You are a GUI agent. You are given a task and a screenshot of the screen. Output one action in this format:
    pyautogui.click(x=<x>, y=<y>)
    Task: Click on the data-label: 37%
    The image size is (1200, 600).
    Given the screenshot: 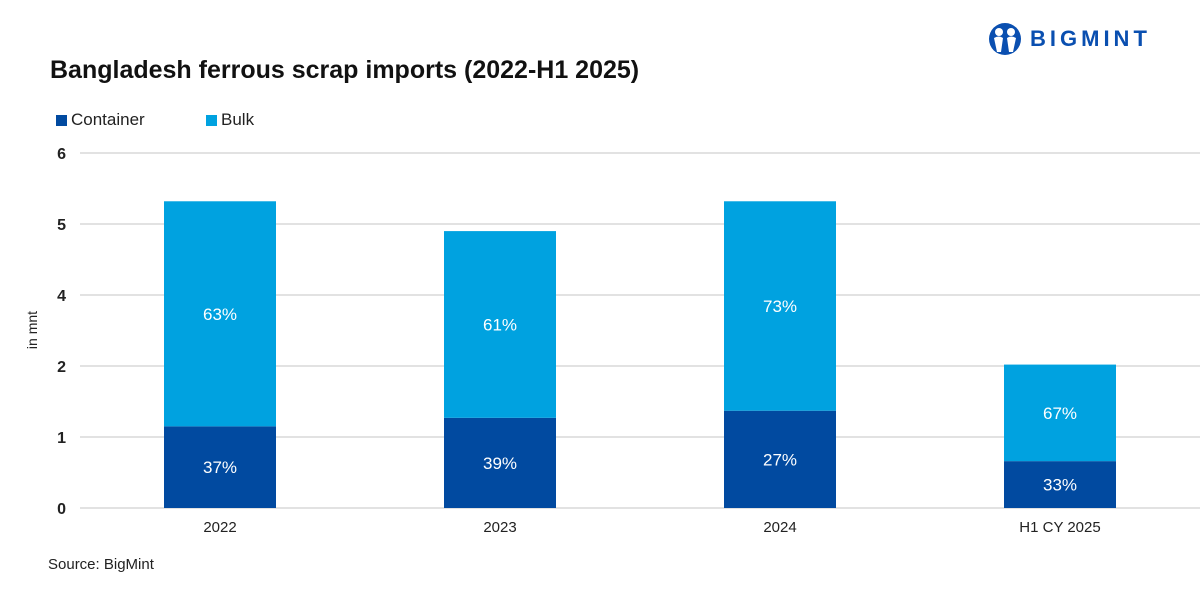 What is the action you would take?
    pyautogui.click(x=220, y=467)
    